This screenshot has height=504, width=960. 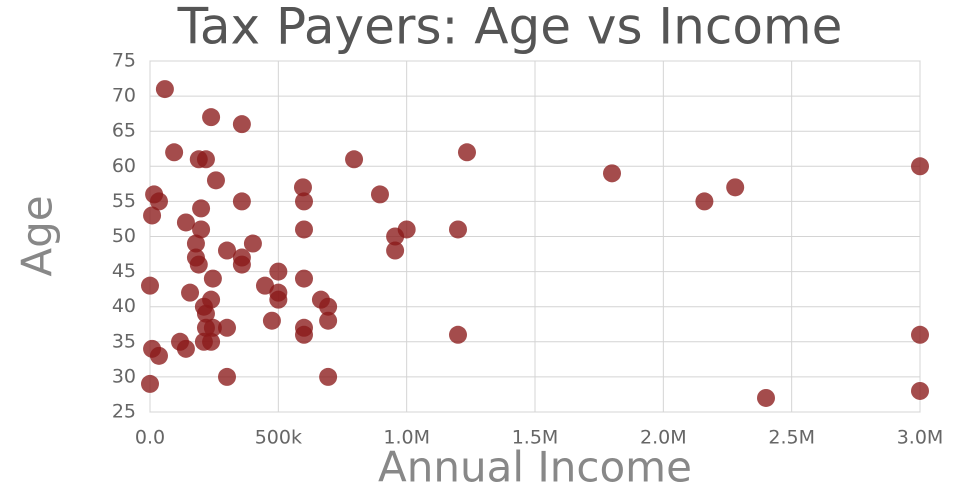 I want to click on y-tick-label: 25, so click(x=124, y=412).